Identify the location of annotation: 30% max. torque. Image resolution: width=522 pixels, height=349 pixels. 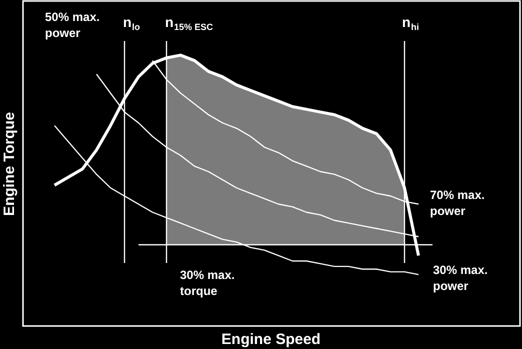
(207, 283).